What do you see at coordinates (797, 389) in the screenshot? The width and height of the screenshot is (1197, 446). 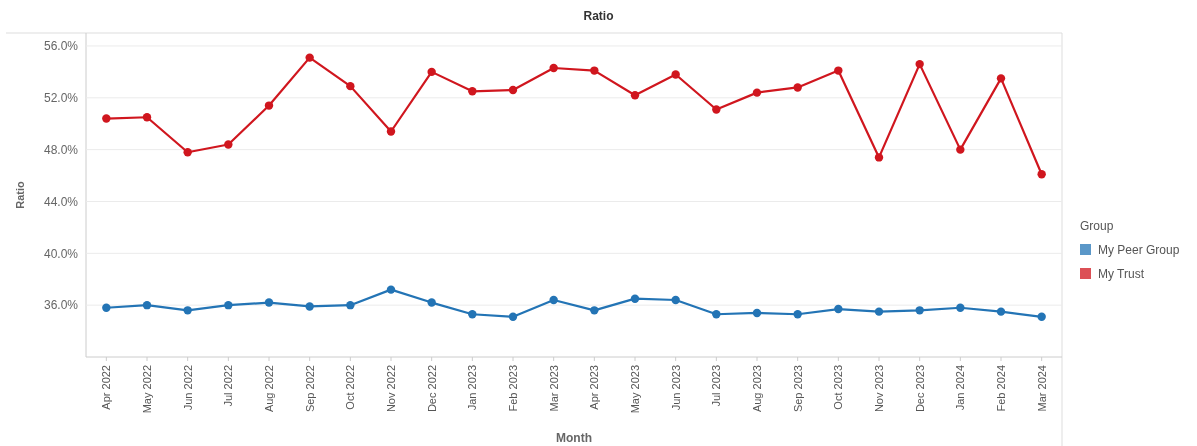 I see `x-tick-label: Sep 2023` at bounding box center [797, 389].